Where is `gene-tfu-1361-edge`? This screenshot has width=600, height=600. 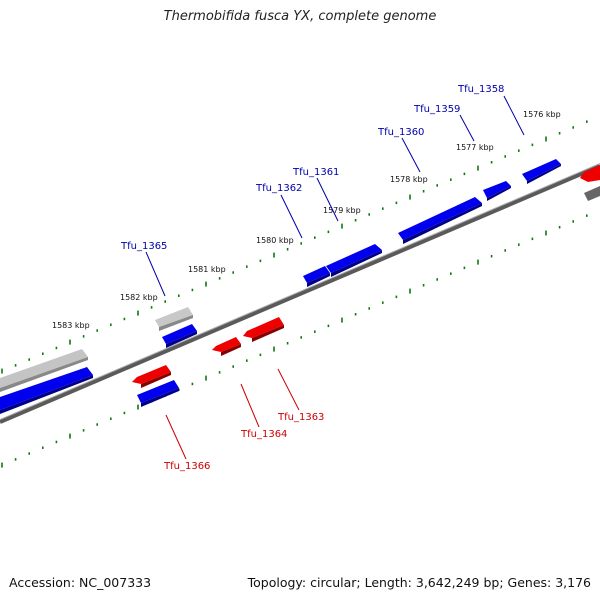
gene-tfu-1361-edge is located at coordinates (356, 263).